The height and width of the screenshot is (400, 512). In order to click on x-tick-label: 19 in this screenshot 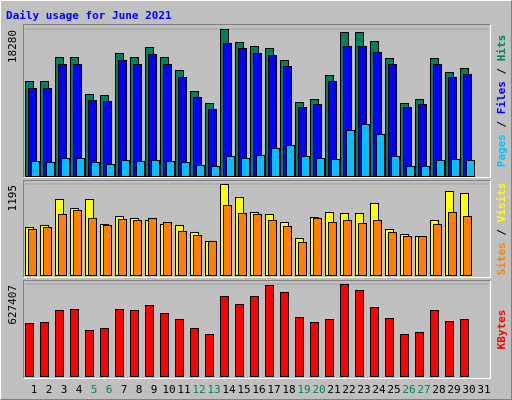, I will do `click(303, 389)`.